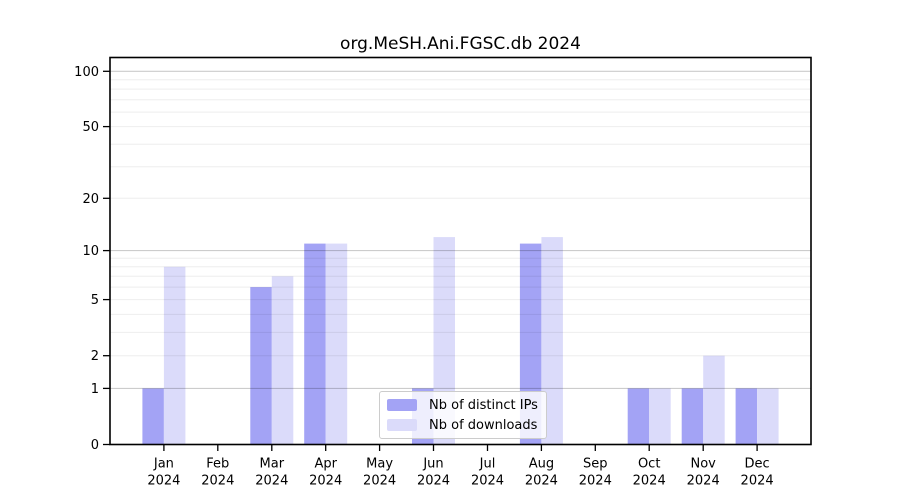 This screenshot has width=900, height=500. What do you see at coordinates (432, 464) in the screenshot?
I see `x-tick-label-month: Jun` at bounding box center [432, 464].